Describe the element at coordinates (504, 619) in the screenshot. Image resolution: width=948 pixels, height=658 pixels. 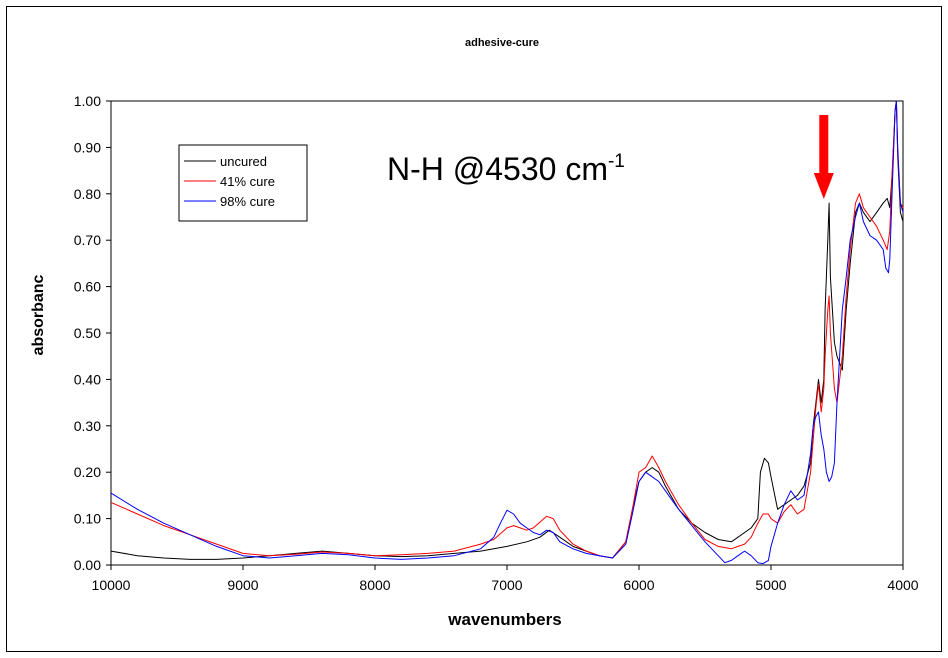
I see `x-axis-label: wavenumbers` at that location.